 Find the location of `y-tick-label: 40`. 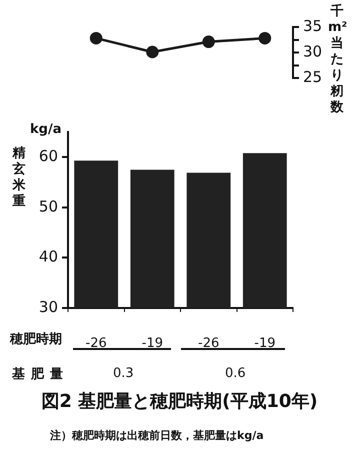

y-tick-label: 40 is located at coordinates (48, 257).